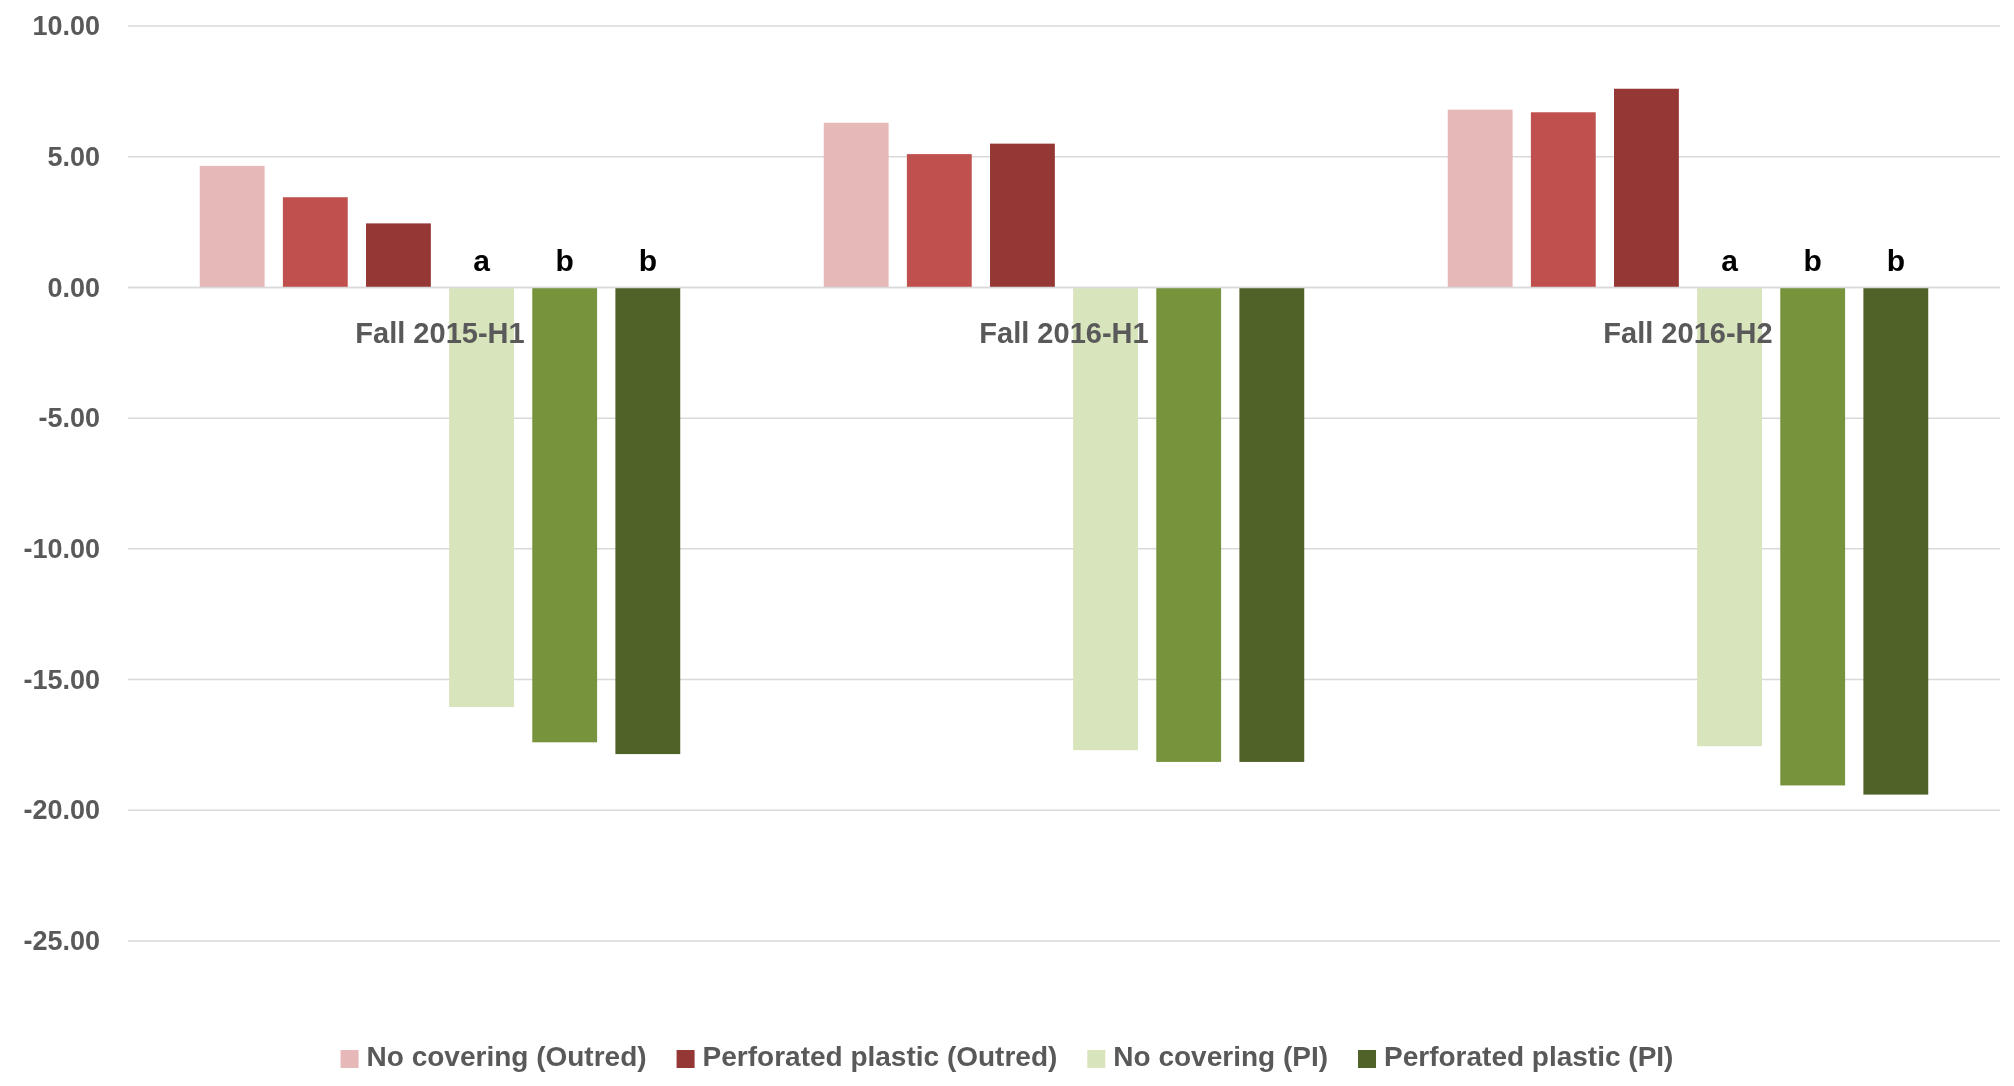  Describe the element at coordinates (1688, 333) in the screenshot. I see `x-tick-label: Fall 2016-H2` at that location.